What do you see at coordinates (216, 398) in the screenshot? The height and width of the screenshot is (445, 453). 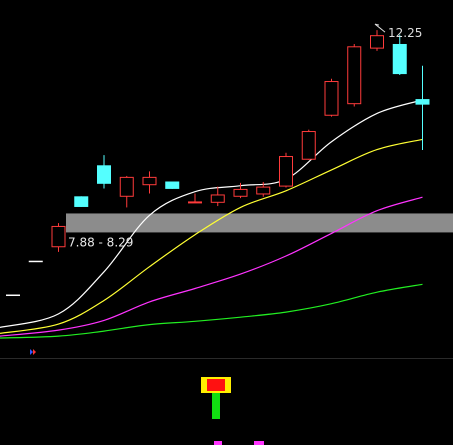 I see `signal-marker-icon` at bounding box center [216, 398].